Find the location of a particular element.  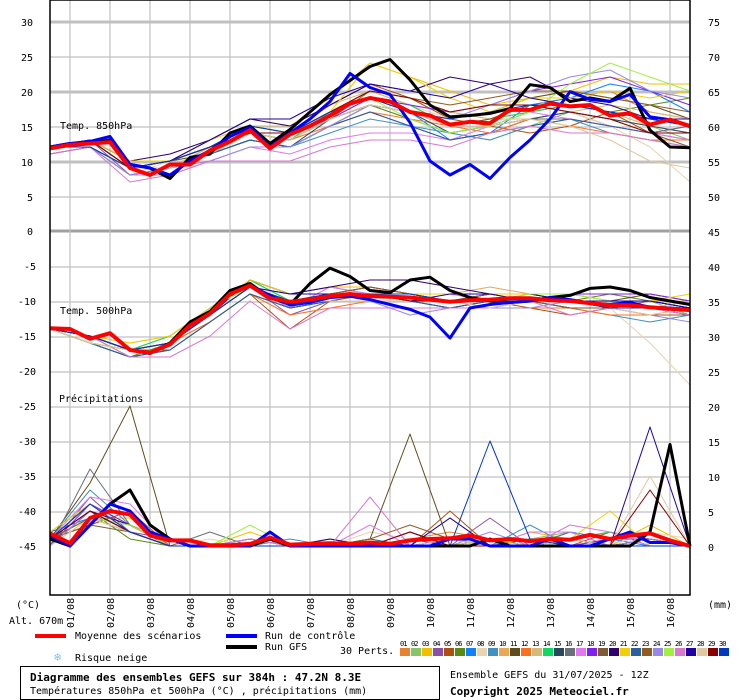

x-tick-date: 02/08 is located at coordinates (111, 613).